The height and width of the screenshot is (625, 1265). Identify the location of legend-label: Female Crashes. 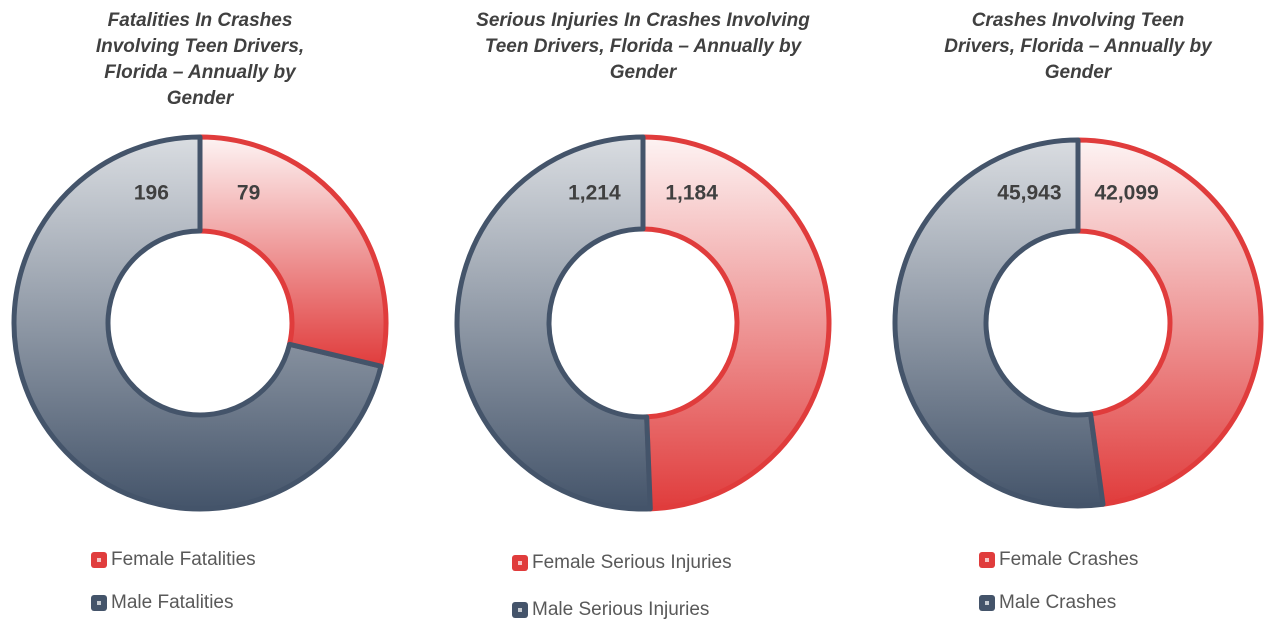
(1068, 559).